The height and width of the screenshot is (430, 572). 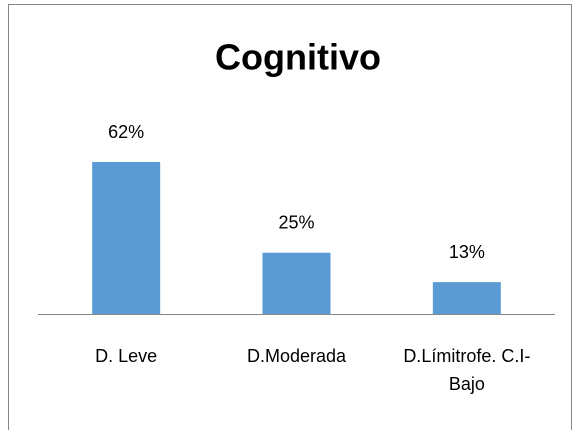 I want to click on chart-title: Cognitivo, so click(x=298, y=57).